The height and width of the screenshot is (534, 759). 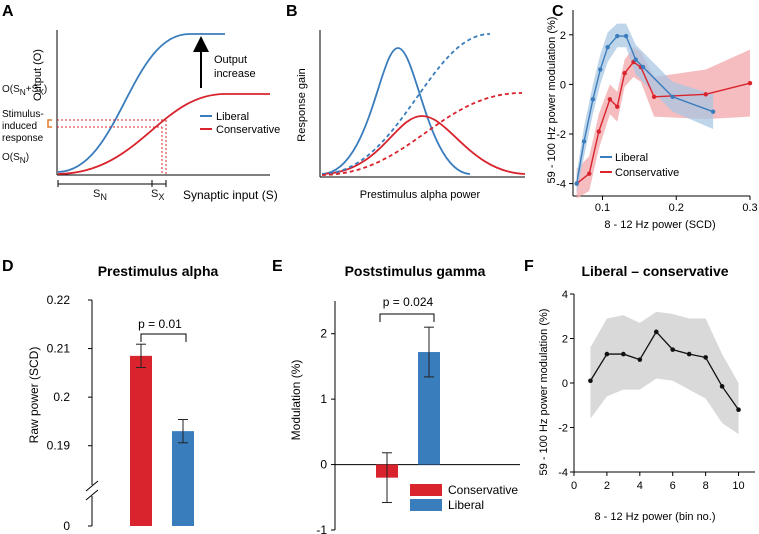 I want to click on panel-e-letter: E, so click(x=277, y=266).